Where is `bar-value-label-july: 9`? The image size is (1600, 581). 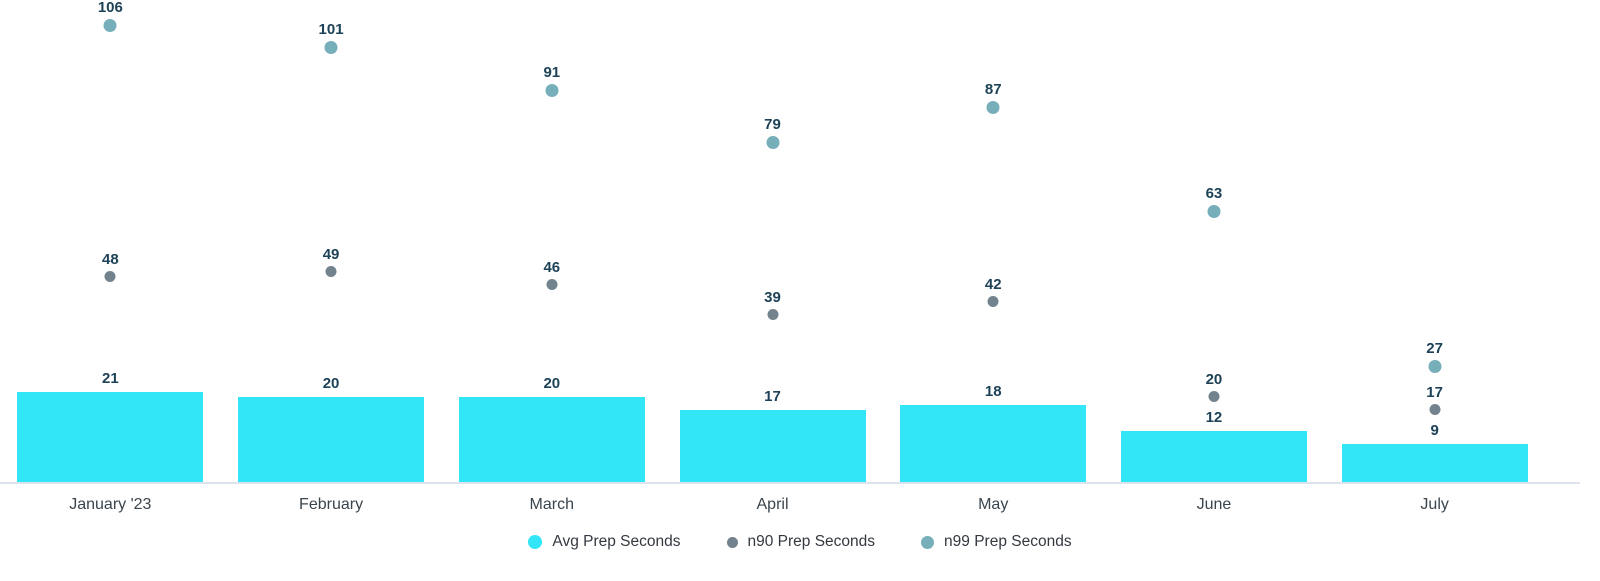 bar-value-label-july: 9 is located at coordinates (1434, 431).